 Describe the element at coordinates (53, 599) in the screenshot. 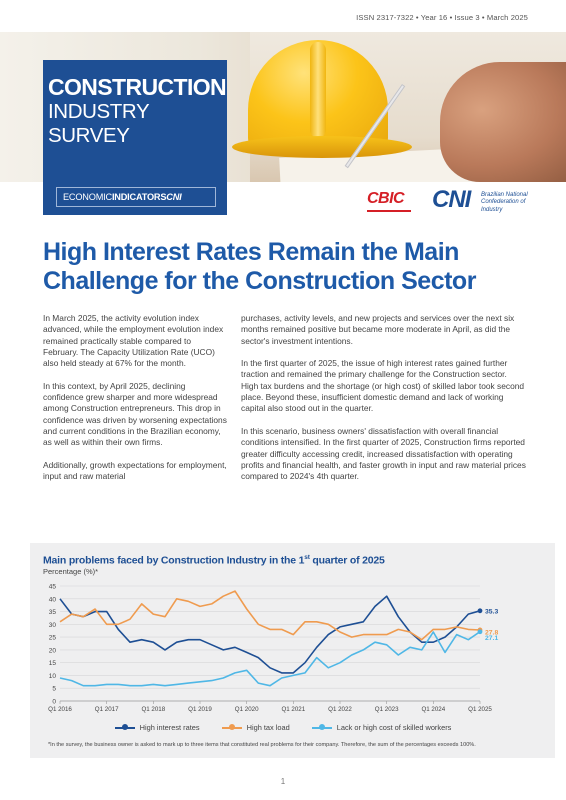

I see `y-tick-label: 40` at that location.